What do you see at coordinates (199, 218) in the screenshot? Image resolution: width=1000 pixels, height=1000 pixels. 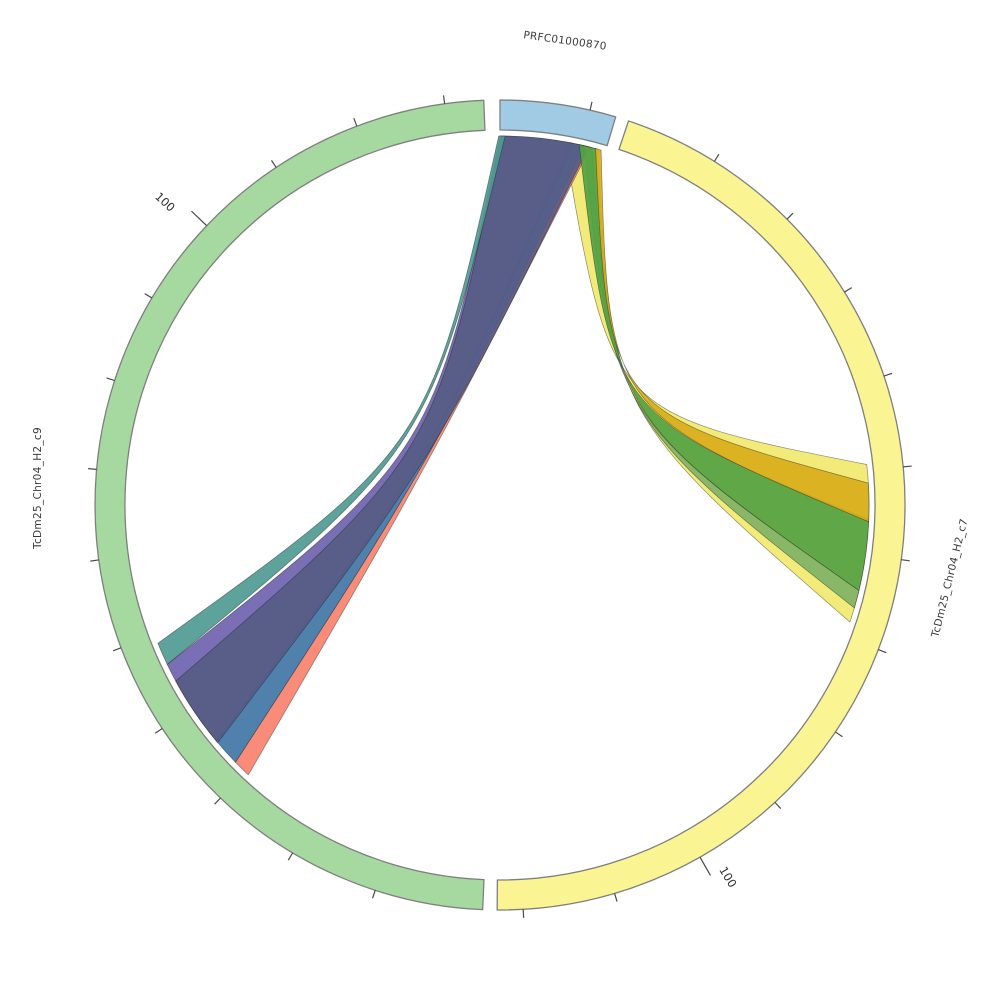 I see `major-tick-TcDm25_Chr04_H2_c9` at bounding box center [199, 218].